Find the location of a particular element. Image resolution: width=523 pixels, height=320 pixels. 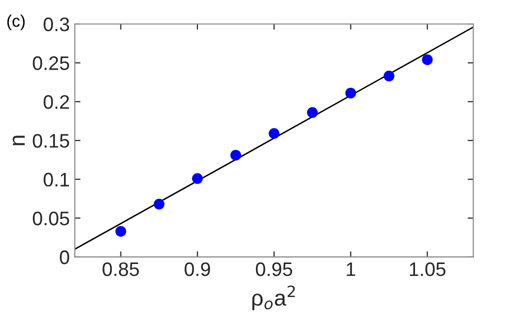

x-tick-label: 0.95 is located at coordinates (274, 269).